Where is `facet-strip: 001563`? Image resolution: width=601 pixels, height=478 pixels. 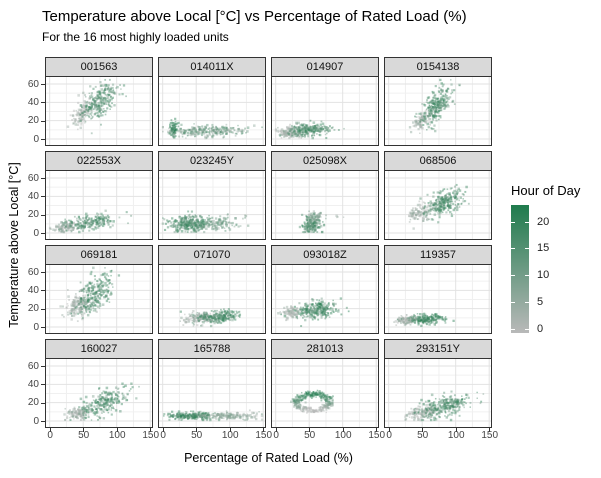
facet-strip: 001563 is located at coordinates (99, 67).